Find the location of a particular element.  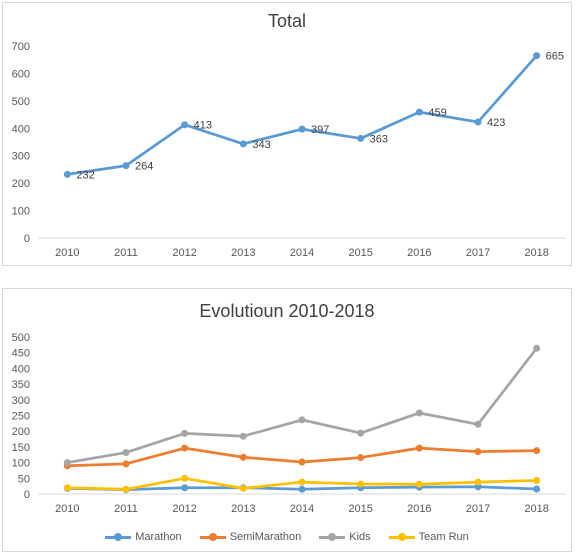

chart-legend: Marathon SemiMarathon Kids Team Run is located at coordinates (287, 537).